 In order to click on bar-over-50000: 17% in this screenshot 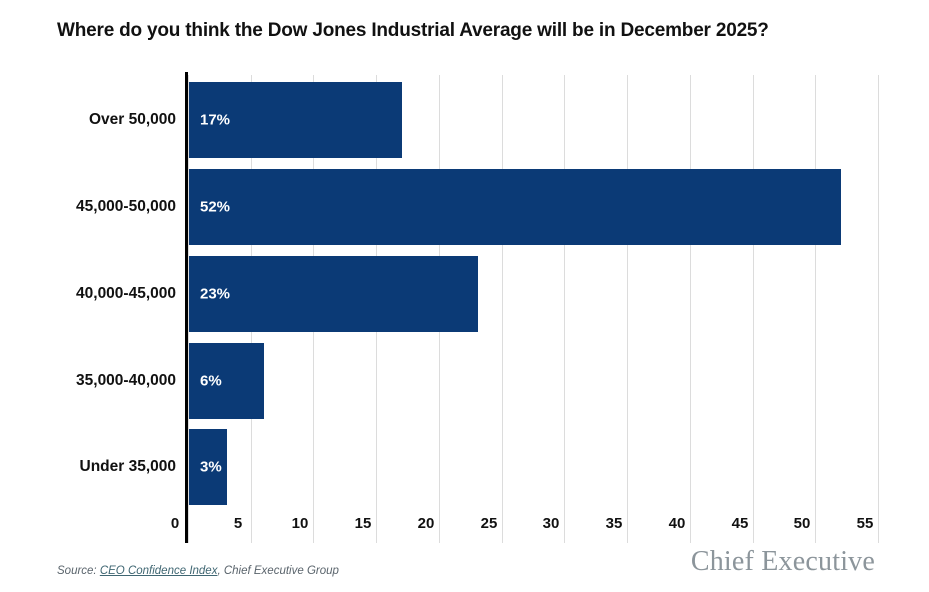, I will do `click(295, 120)`.